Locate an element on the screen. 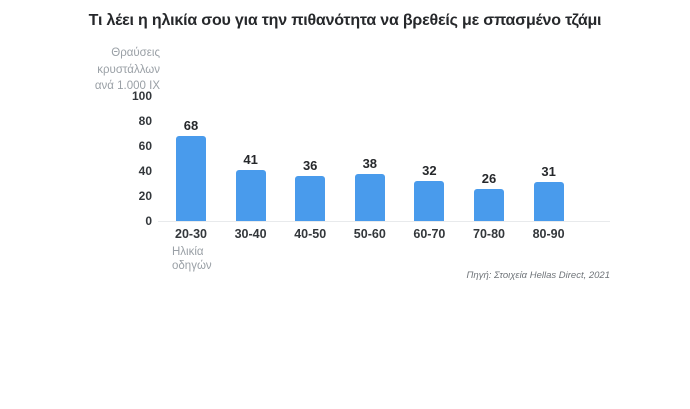 This screenshot has width=690, height=409. x-axis-note-line: οδηγών is located at coordinates (192, 265).